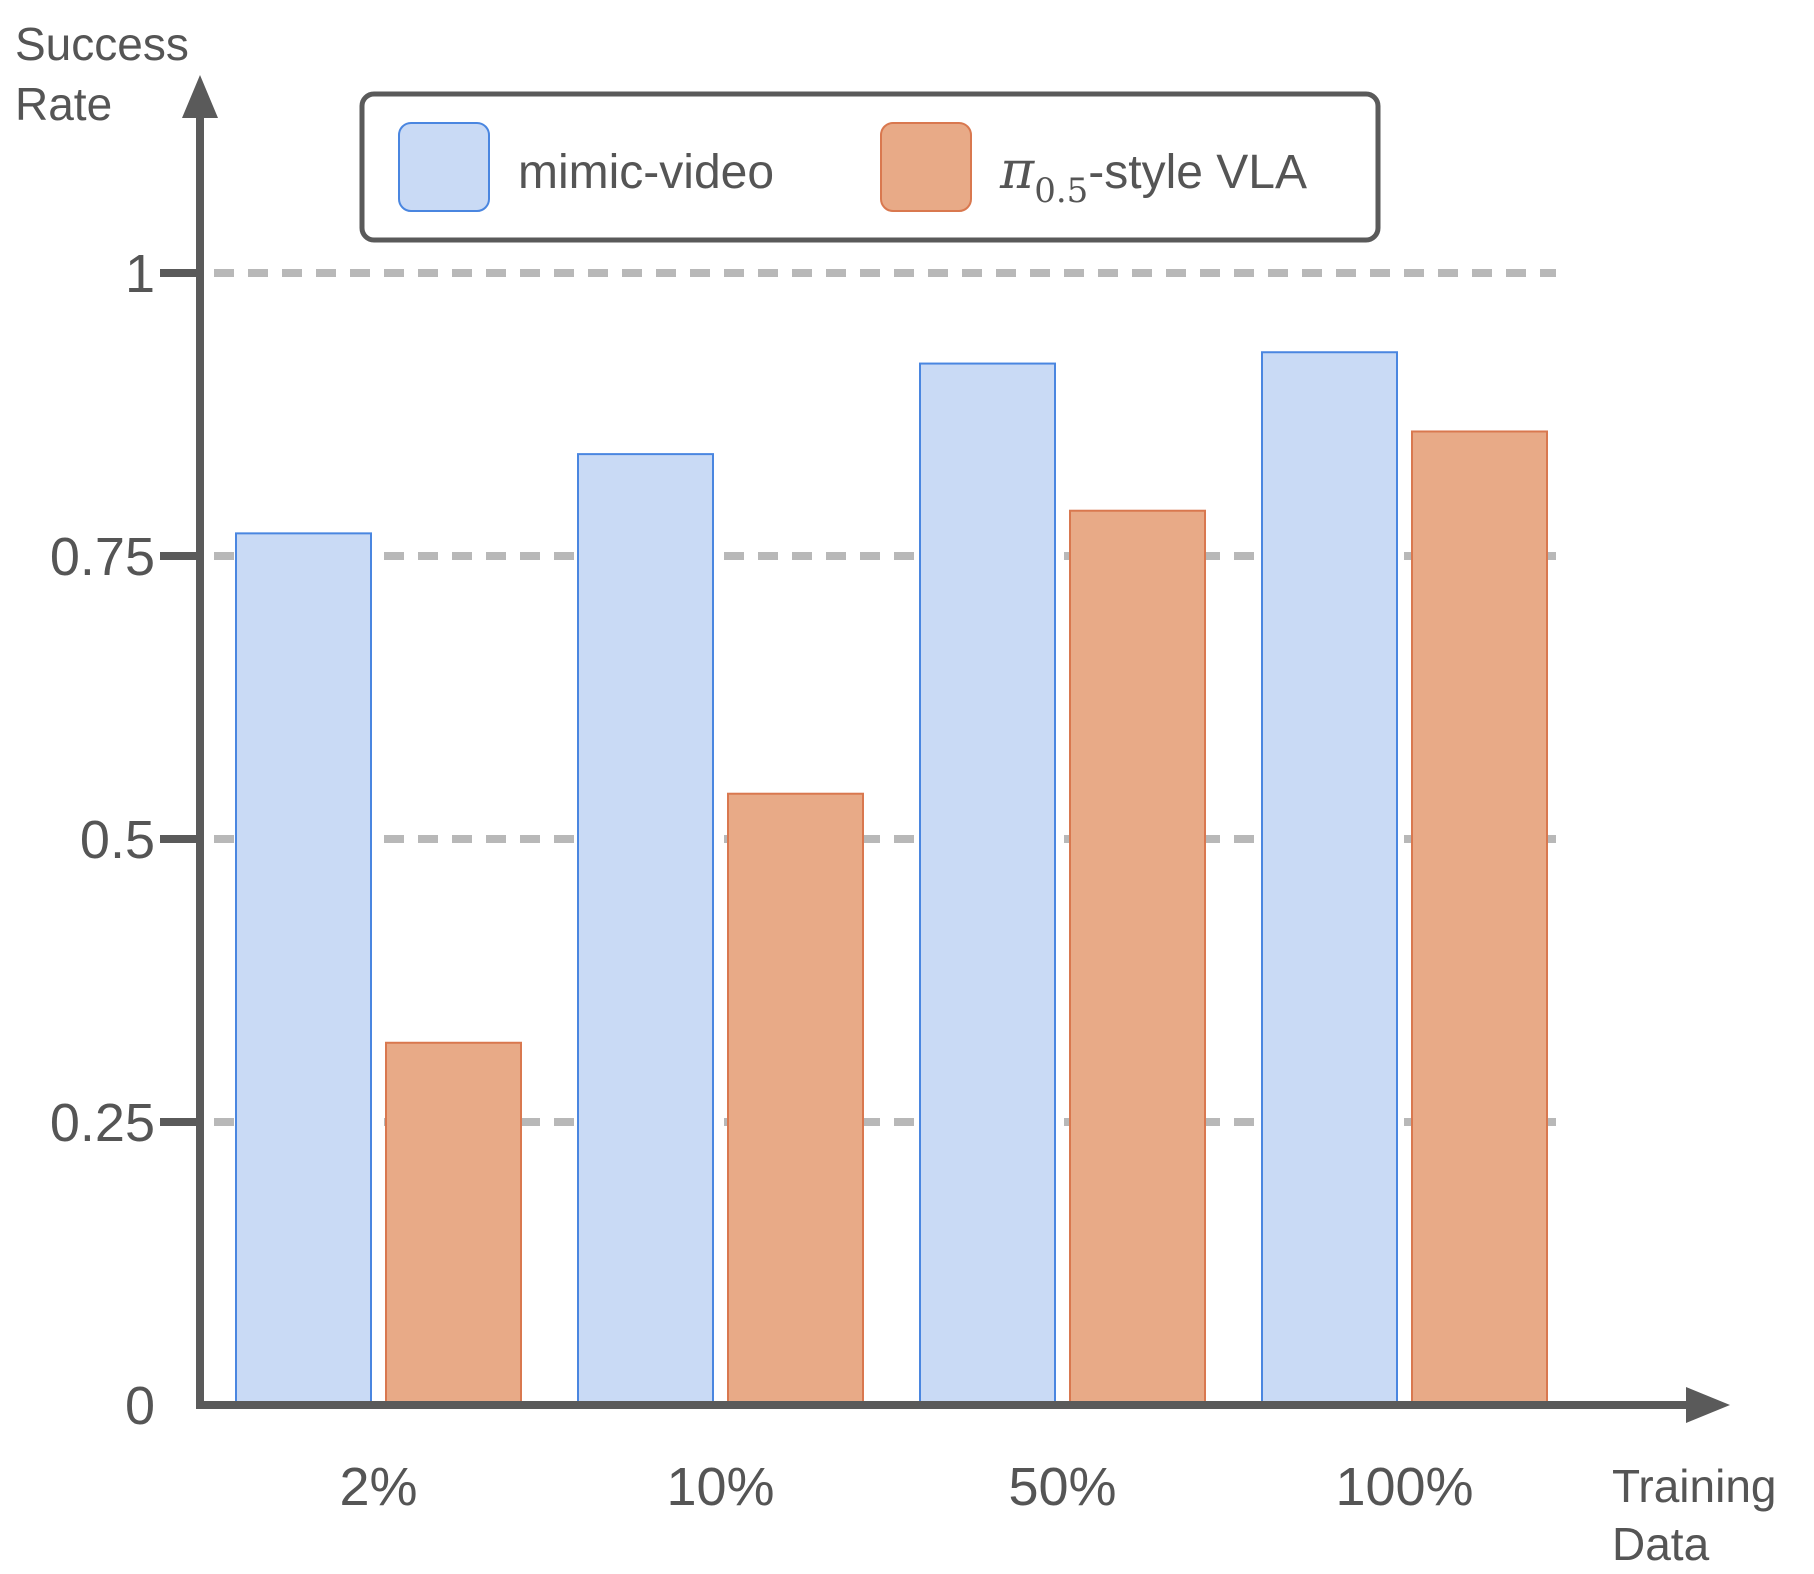  I want to click on legend-label-vla-prefix: π, so click(1017, 171).